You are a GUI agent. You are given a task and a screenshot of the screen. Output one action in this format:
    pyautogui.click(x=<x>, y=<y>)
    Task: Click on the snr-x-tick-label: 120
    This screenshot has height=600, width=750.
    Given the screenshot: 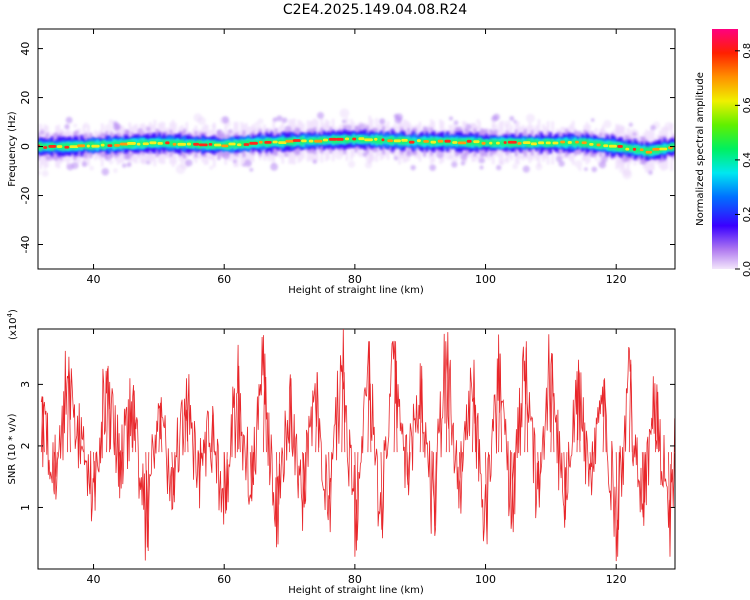 What is the action you would take?
    pyautogui.click(x=616, y=579)
    